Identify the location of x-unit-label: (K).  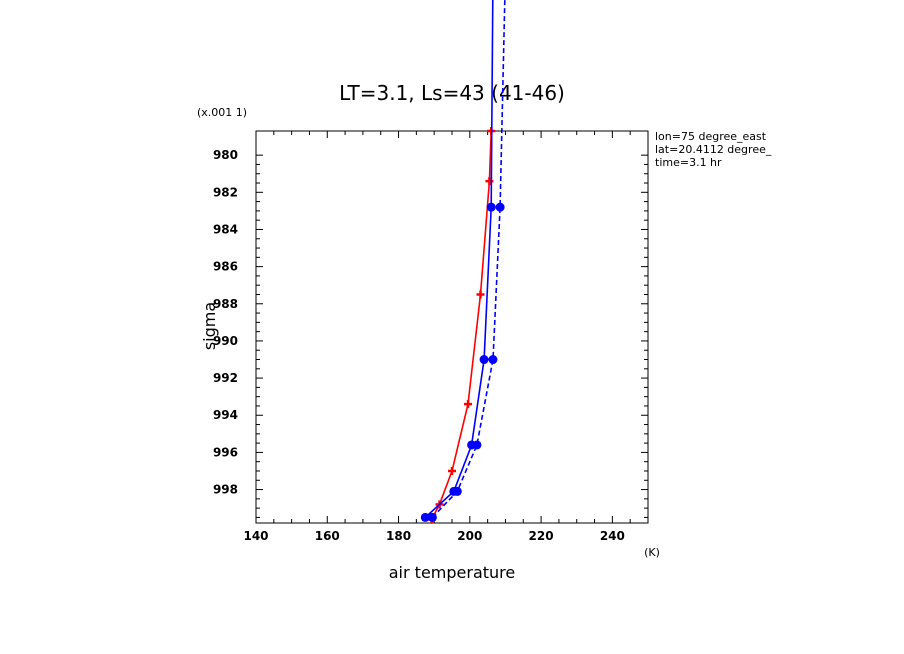
(652, 552).